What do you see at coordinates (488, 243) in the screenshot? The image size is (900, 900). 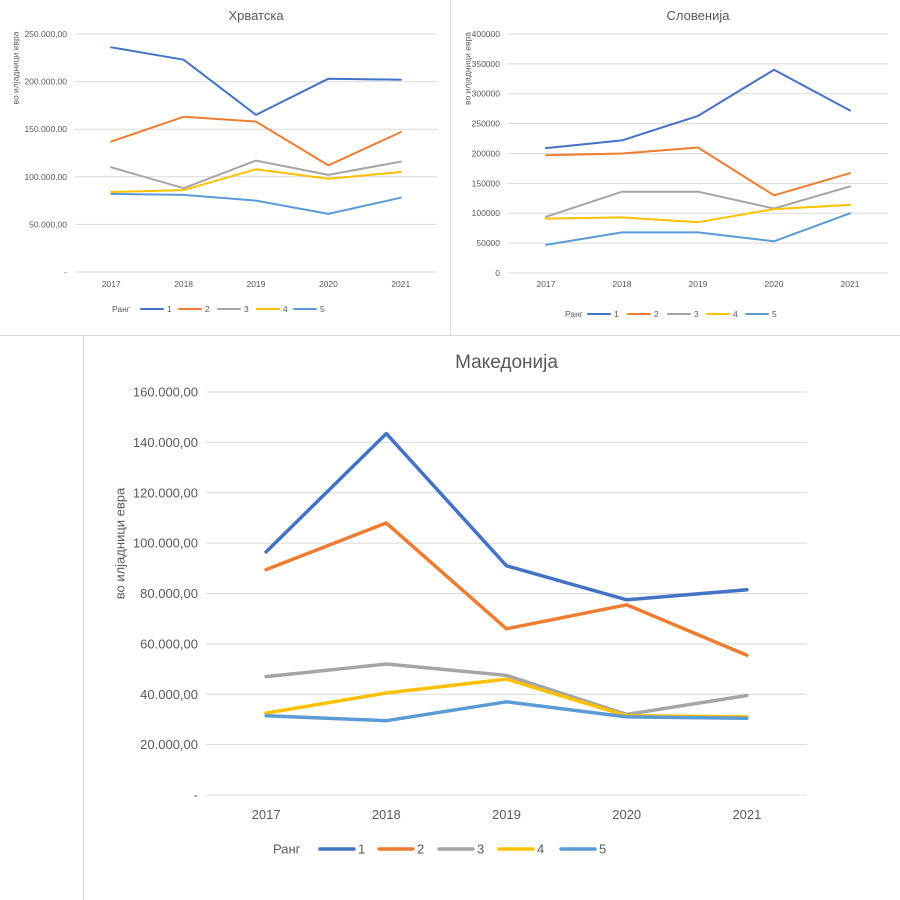 I see `y-tick-label: 50000` at bounding box center [488, 243].